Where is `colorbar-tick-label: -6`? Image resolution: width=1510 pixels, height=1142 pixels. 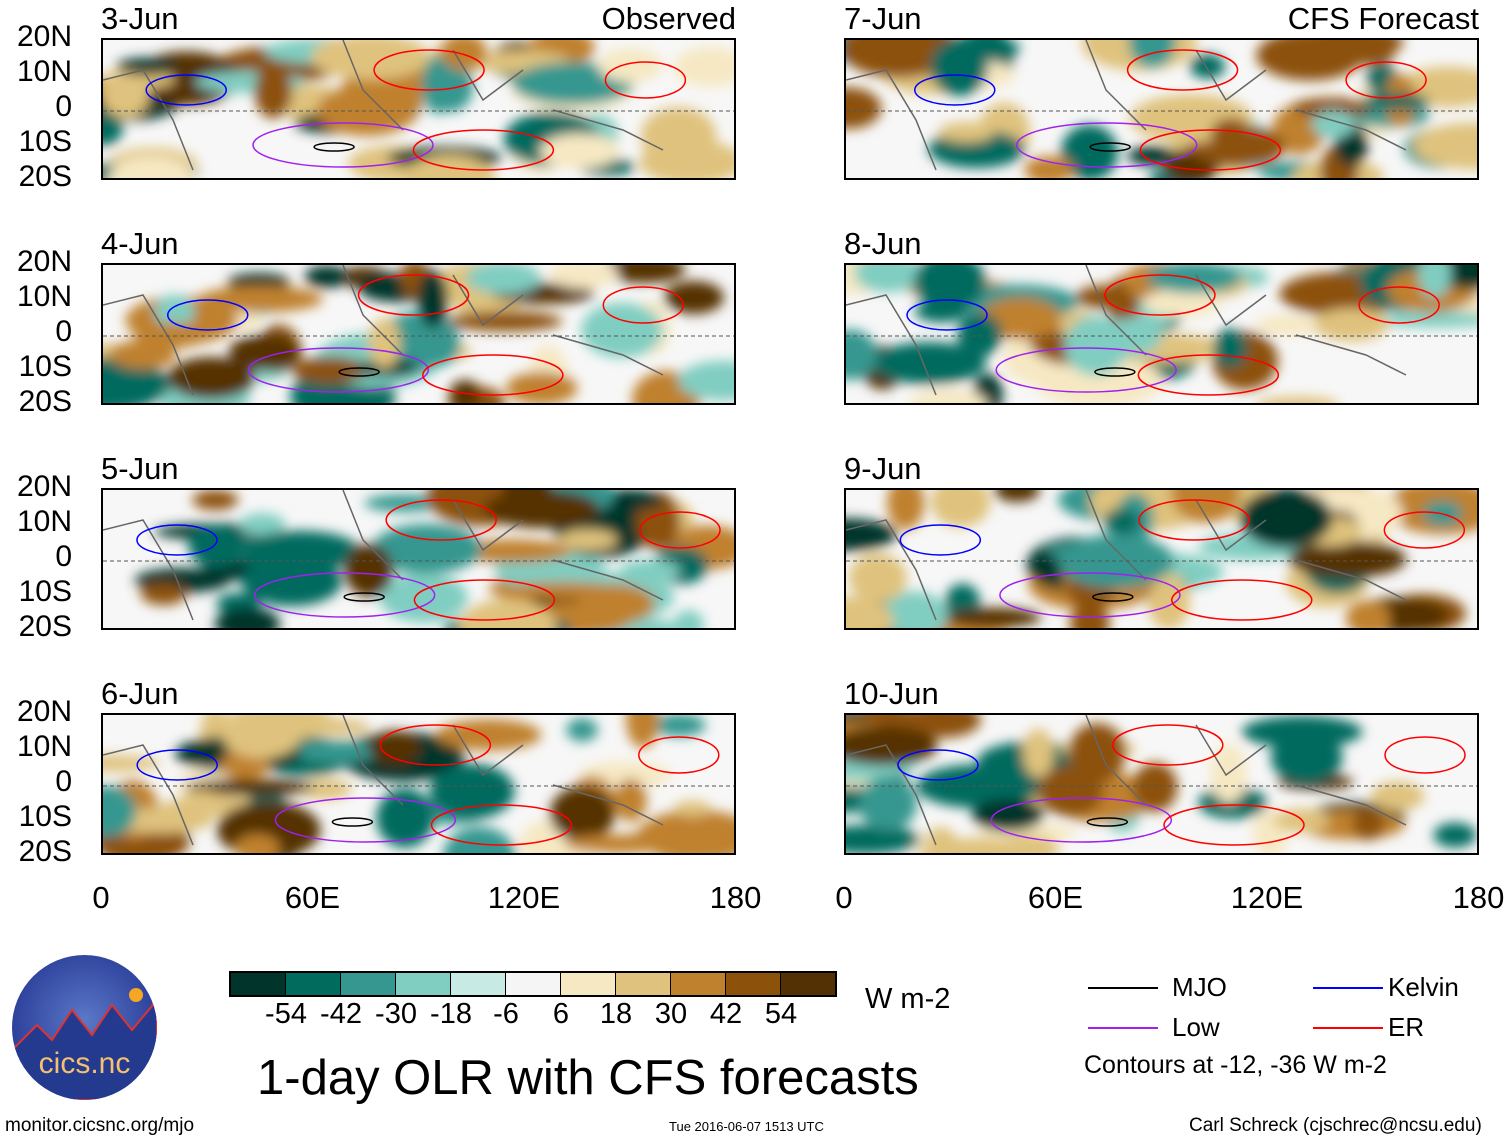 colorbar-tick-label: -6 is located at coordinates (506, 1014).